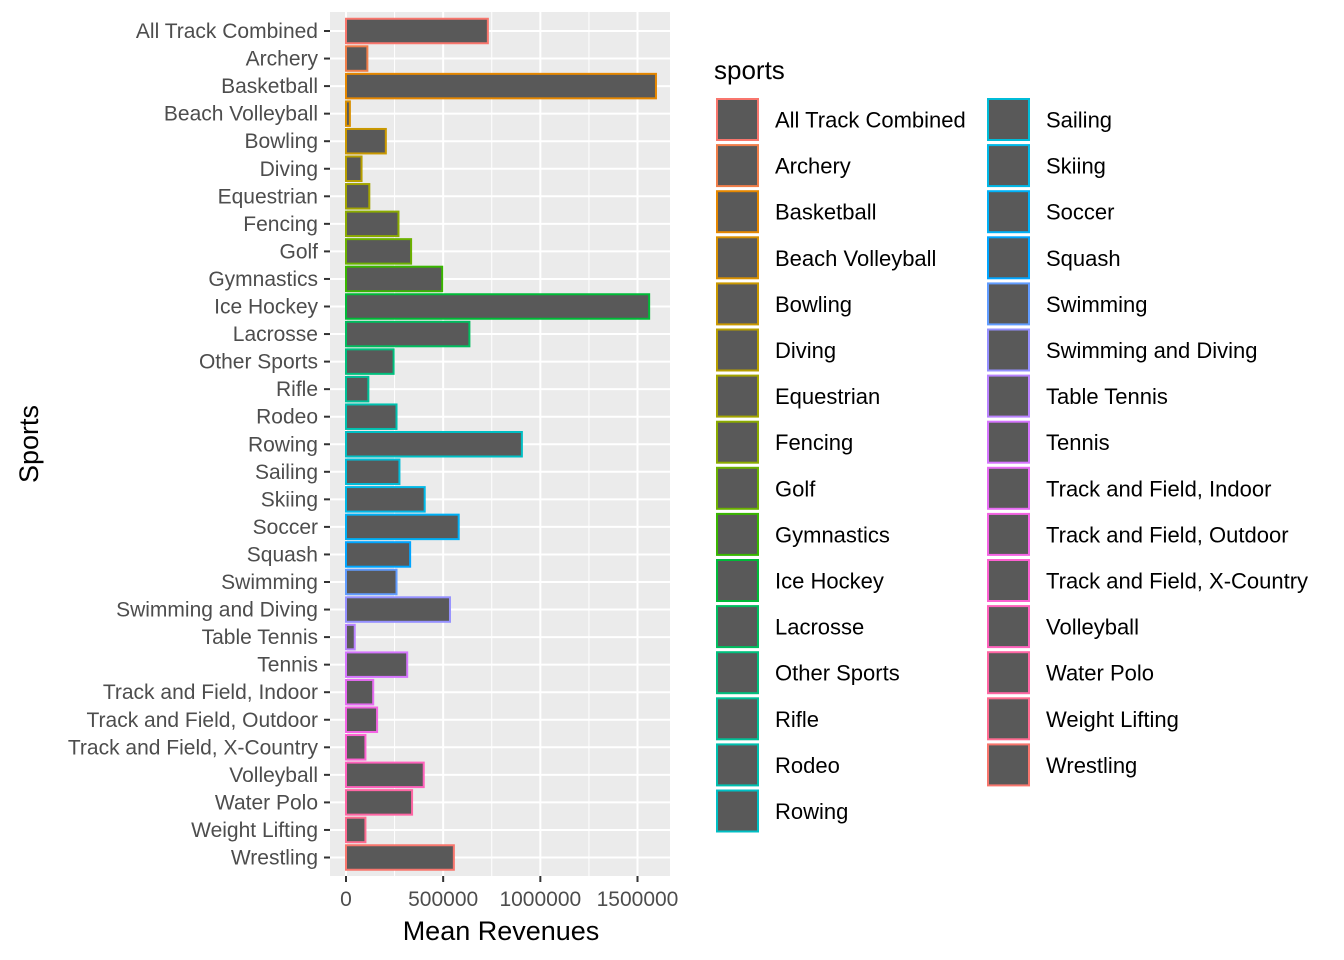 The image size is (1344, 960). Describe the element at coordinates (385, 499) in the screenshot. I see `bar-skiing` at that location.